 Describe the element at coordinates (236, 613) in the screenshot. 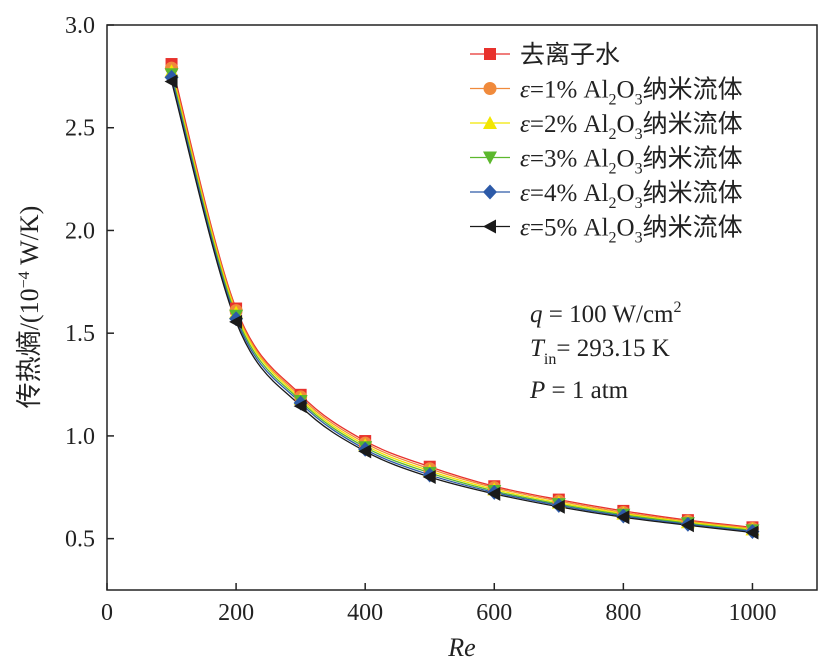

I see `x-tick-label: 200` at that location.